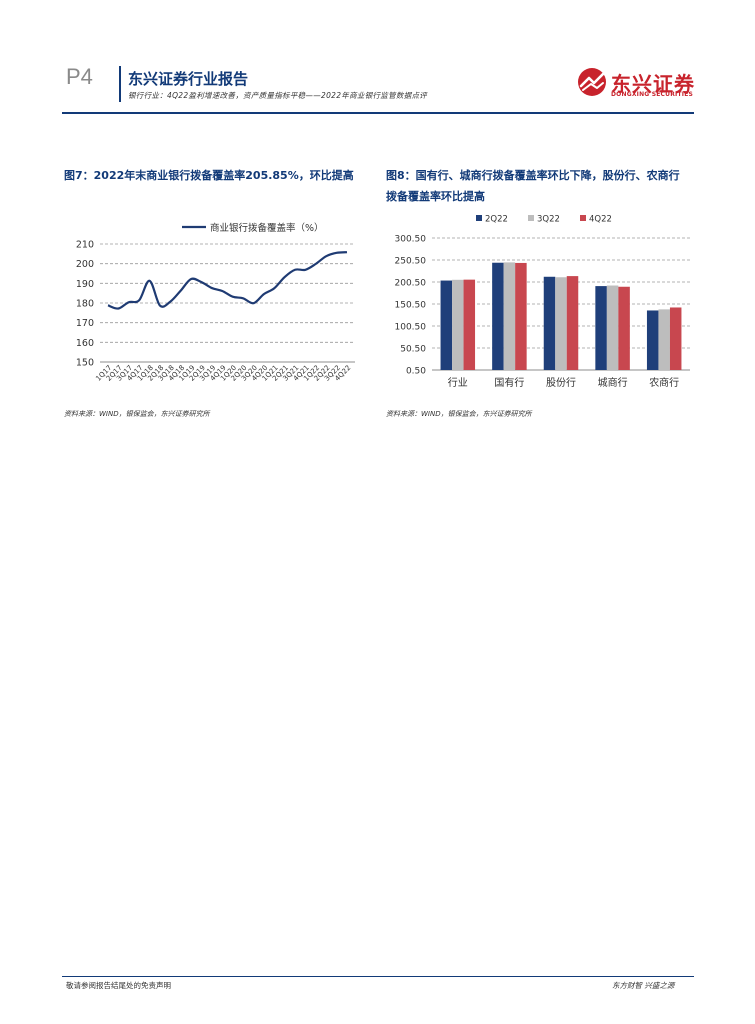 The image size is (755, 1024). What do you see at coordinates (411, 284) in the screenshot?
I see `y-tick-label: 200.50` at bounding box center [411, 284].